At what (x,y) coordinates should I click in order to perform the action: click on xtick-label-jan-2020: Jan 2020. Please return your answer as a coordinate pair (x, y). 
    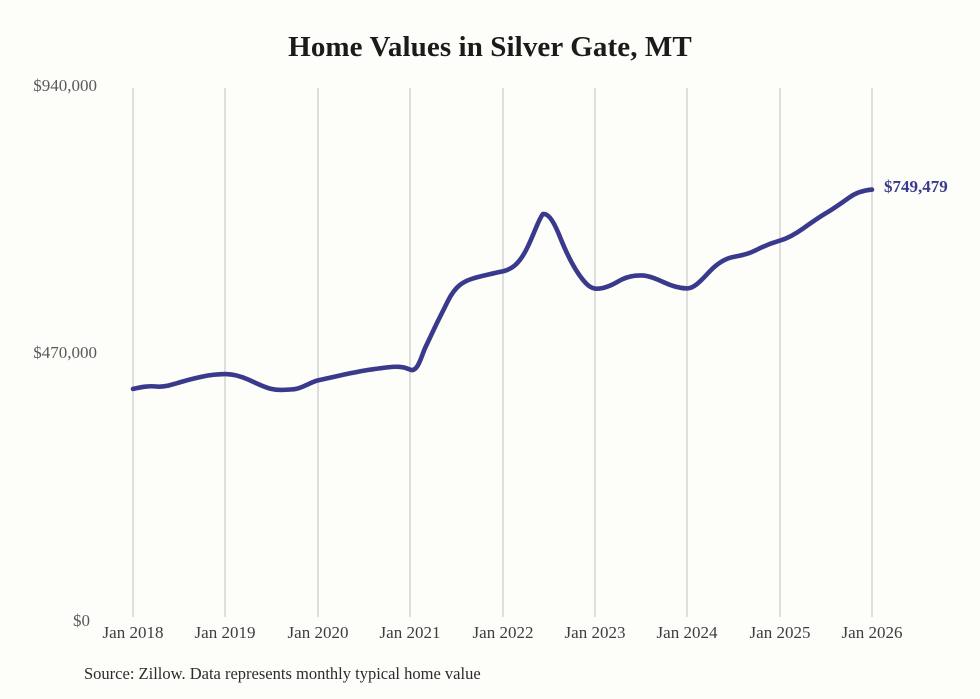
    Looking at the image, I should click on (318, 632).